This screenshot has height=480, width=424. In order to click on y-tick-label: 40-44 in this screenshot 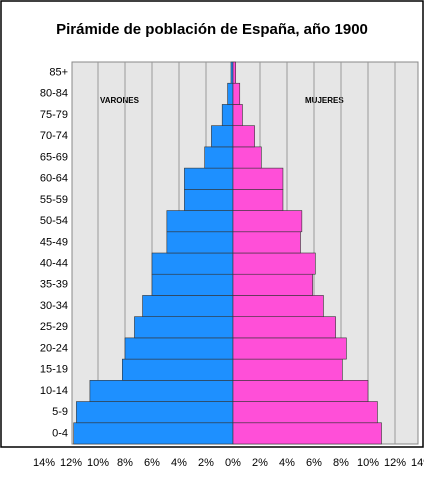, I will do `click(54, 264)`.